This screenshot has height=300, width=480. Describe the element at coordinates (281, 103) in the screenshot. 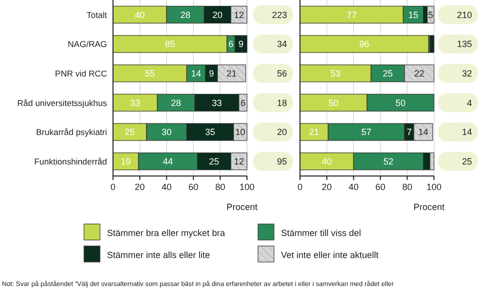

I see `text: 18` at that location.